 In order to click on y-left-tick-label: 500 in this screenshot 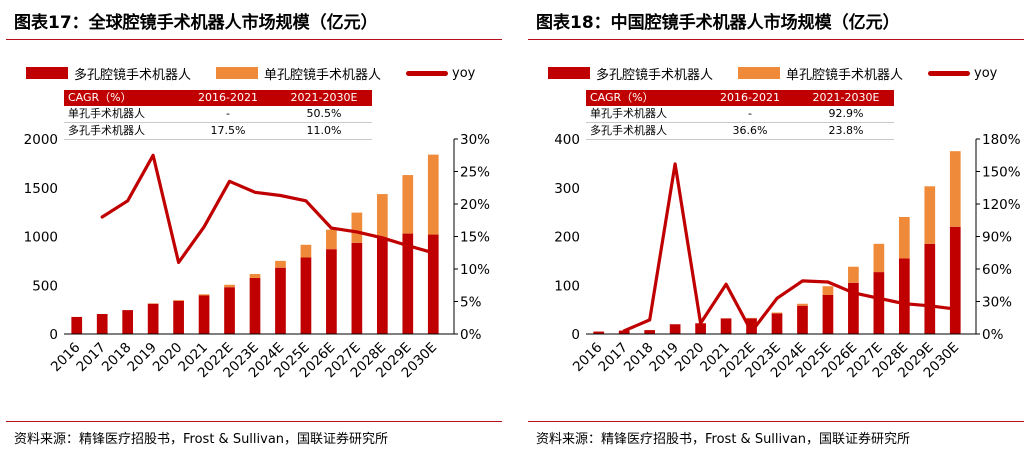, I will do `click(45, 286)`.